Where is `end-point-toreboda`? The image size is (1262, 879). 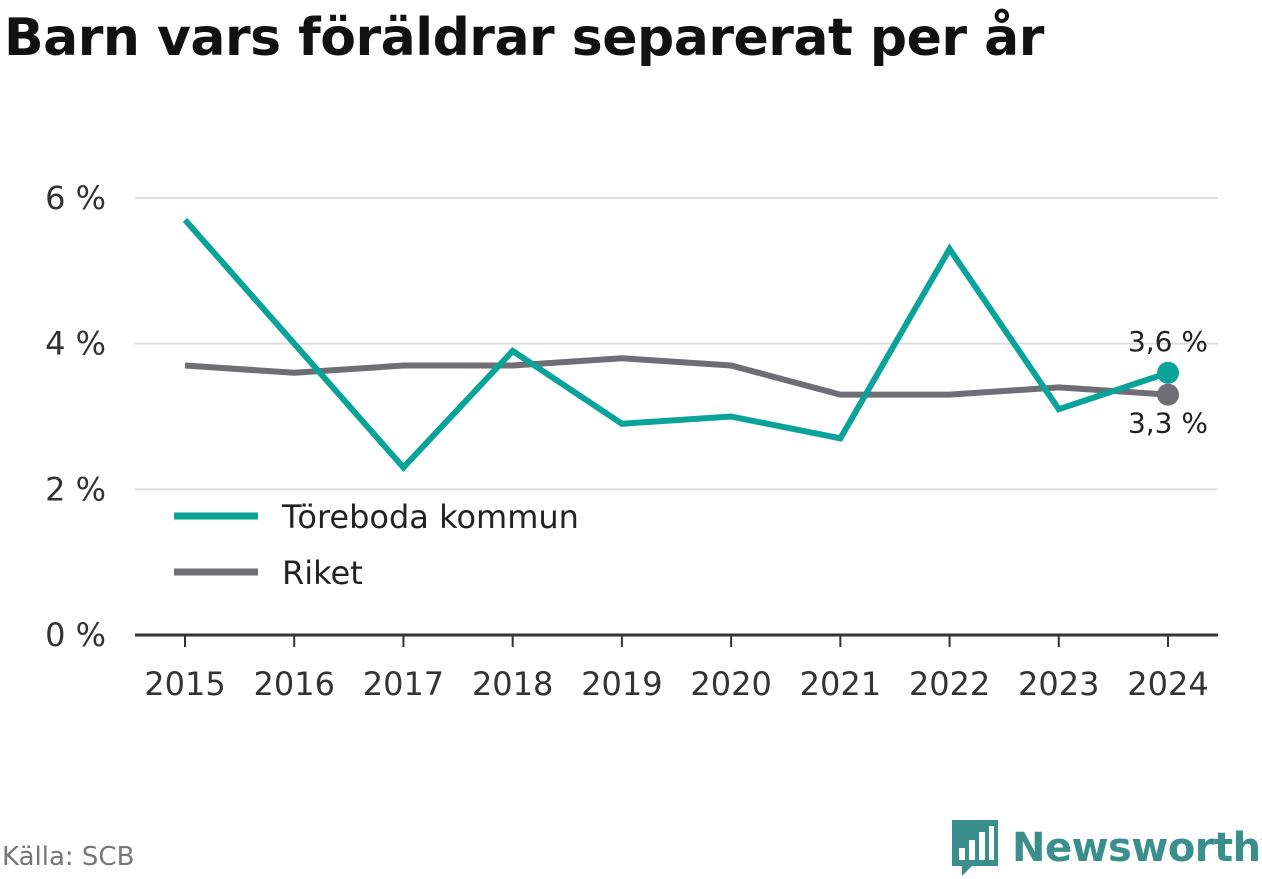
end-point-toreboda is located at coordinates (1168, 372).